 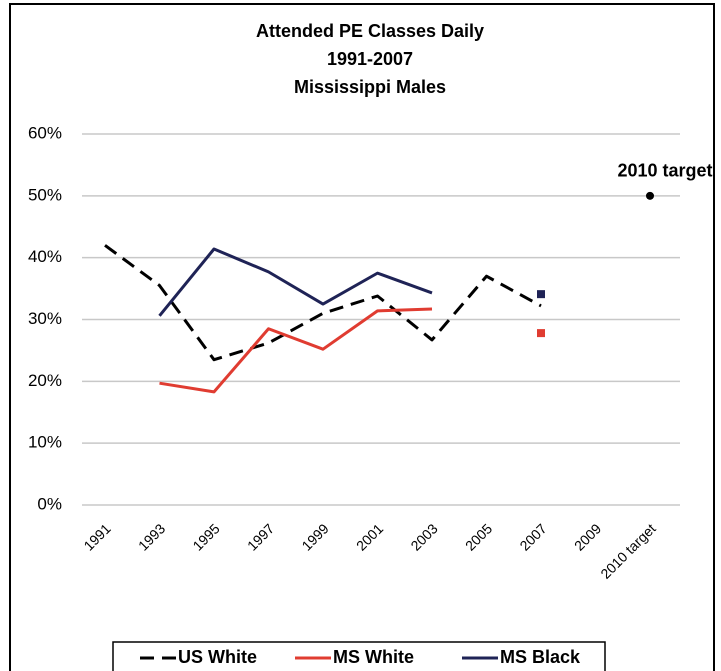 What do you see at coordinates (49, 503) in the screenshot?
I see `y-tick-label: 0%` at bounding box center [49, 503].